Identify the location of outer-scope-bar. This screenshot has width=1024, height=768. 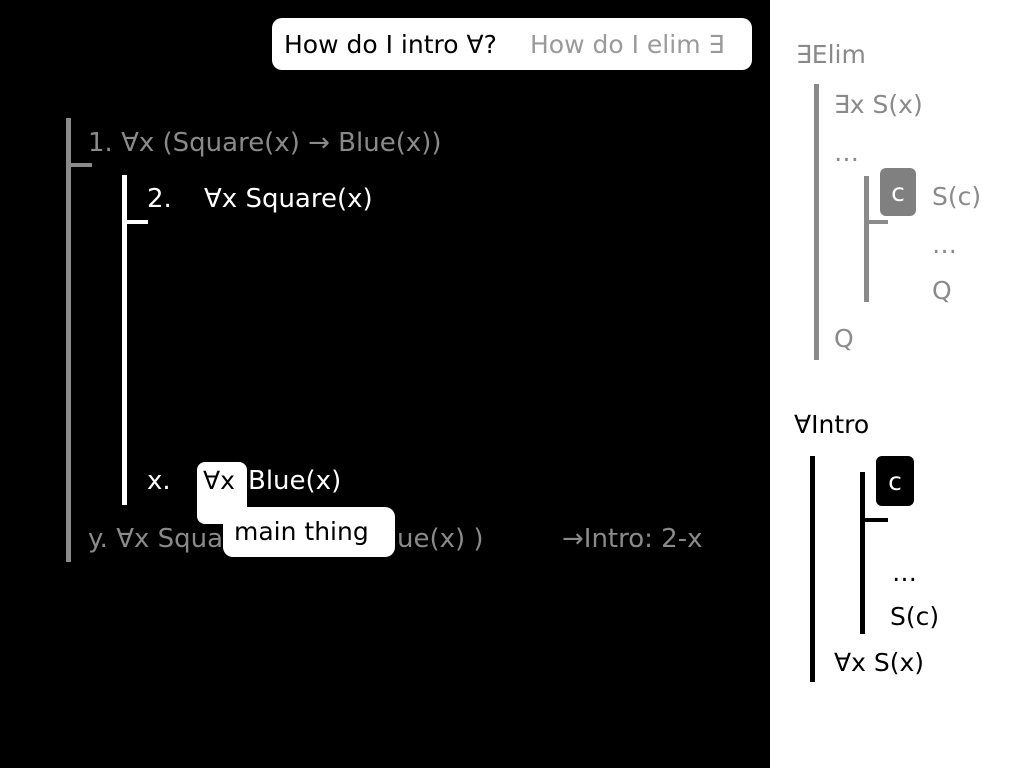
(68, 340).